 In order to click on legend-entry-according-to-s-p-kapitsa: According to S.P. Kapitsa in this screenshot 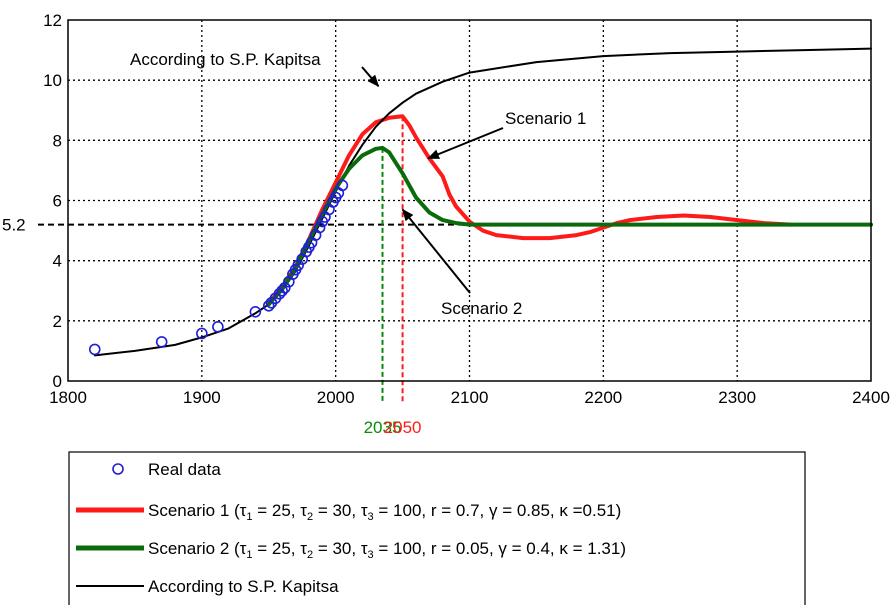, I will do `click(243, 586)`.